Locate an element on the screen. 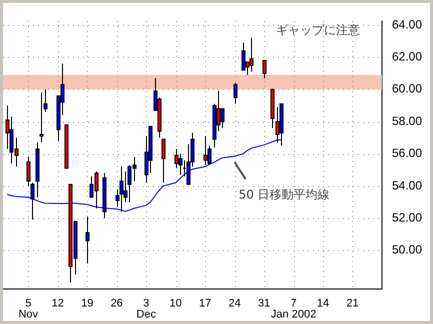 The height and width of the screenshot is (324, 433). x-tick-label: 7 Jan 2002 is located at coordinates (293, 309).